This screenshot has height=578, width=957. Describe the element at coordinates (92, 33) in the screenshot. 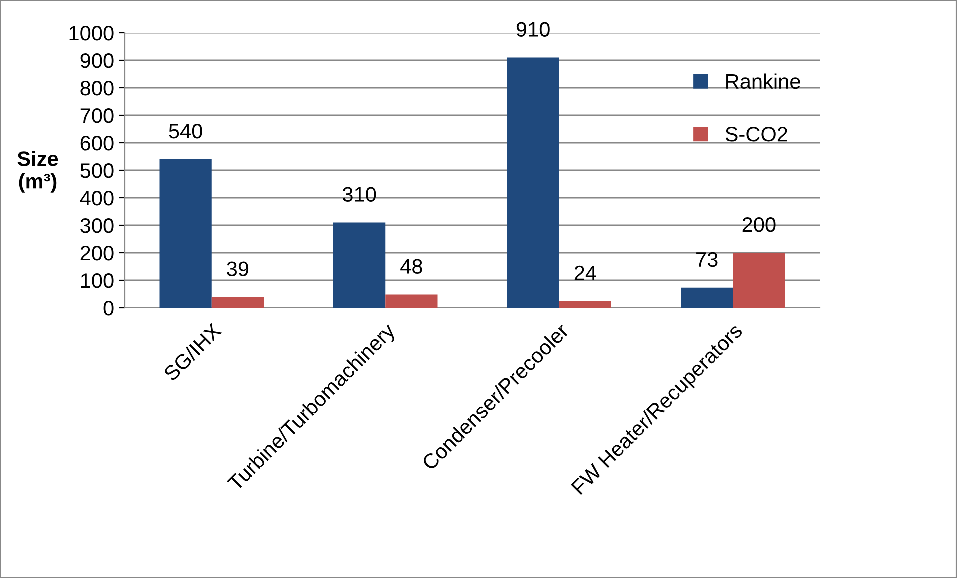

I see `y-tick-label: 1000` at that location.